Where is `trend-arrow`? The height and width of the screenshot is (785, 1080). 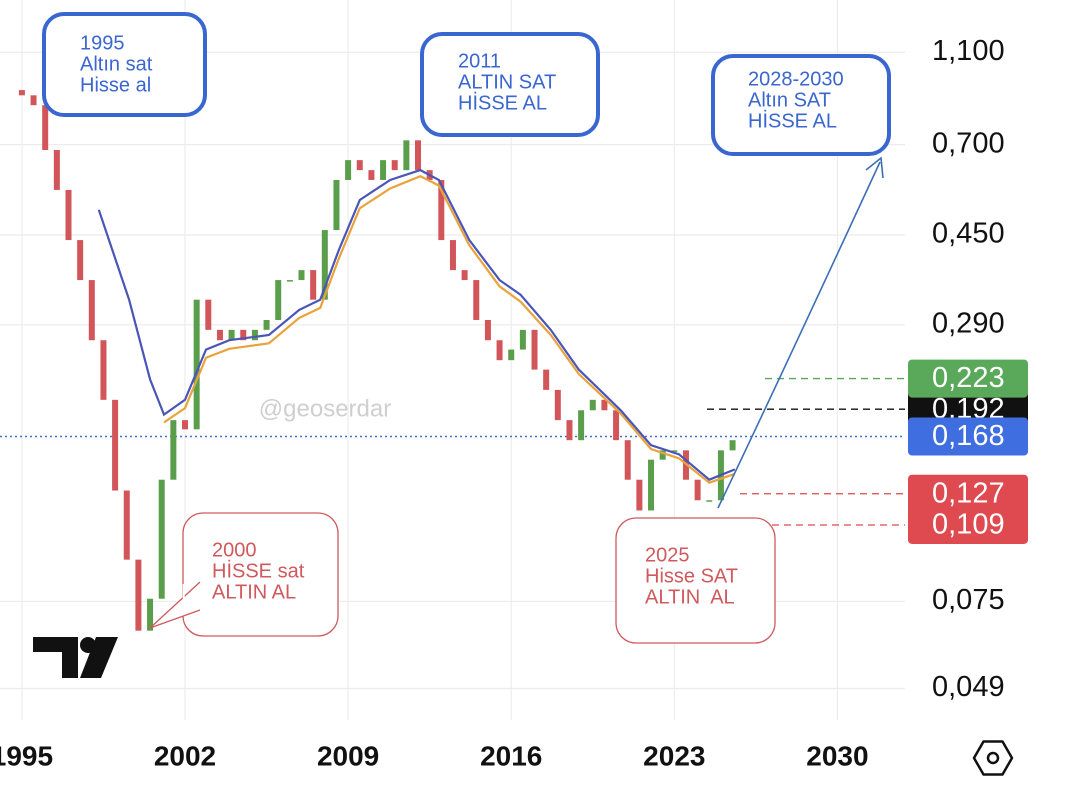 trend-arrow is located at coordinates (800, 332).